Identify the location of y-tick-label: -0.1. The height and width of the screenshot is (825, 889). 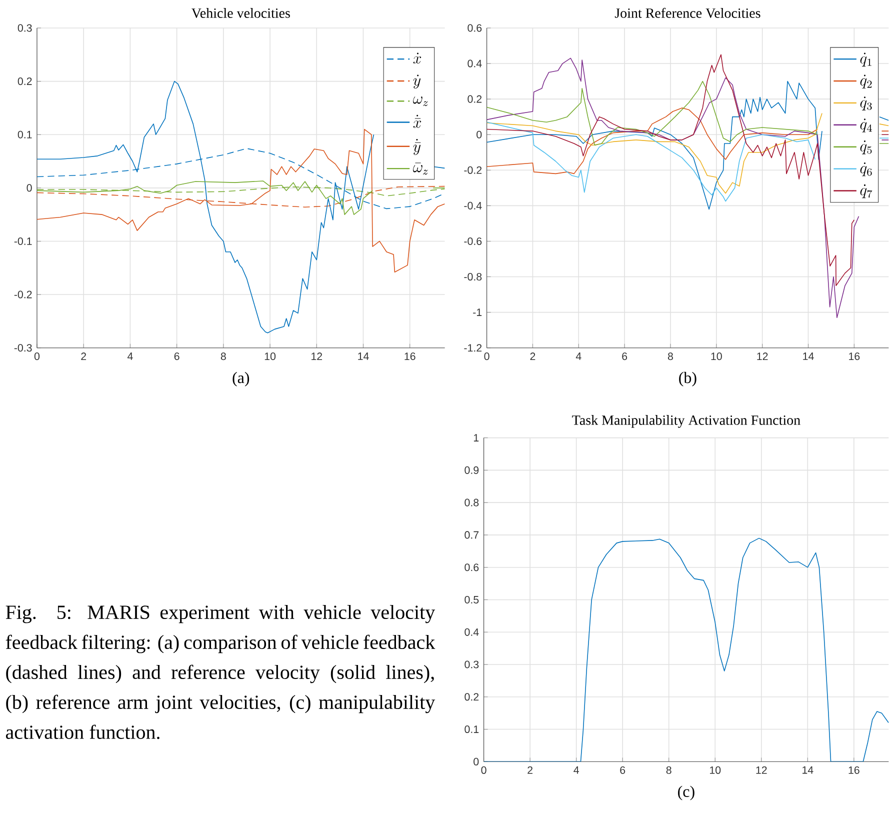
(23, 242).